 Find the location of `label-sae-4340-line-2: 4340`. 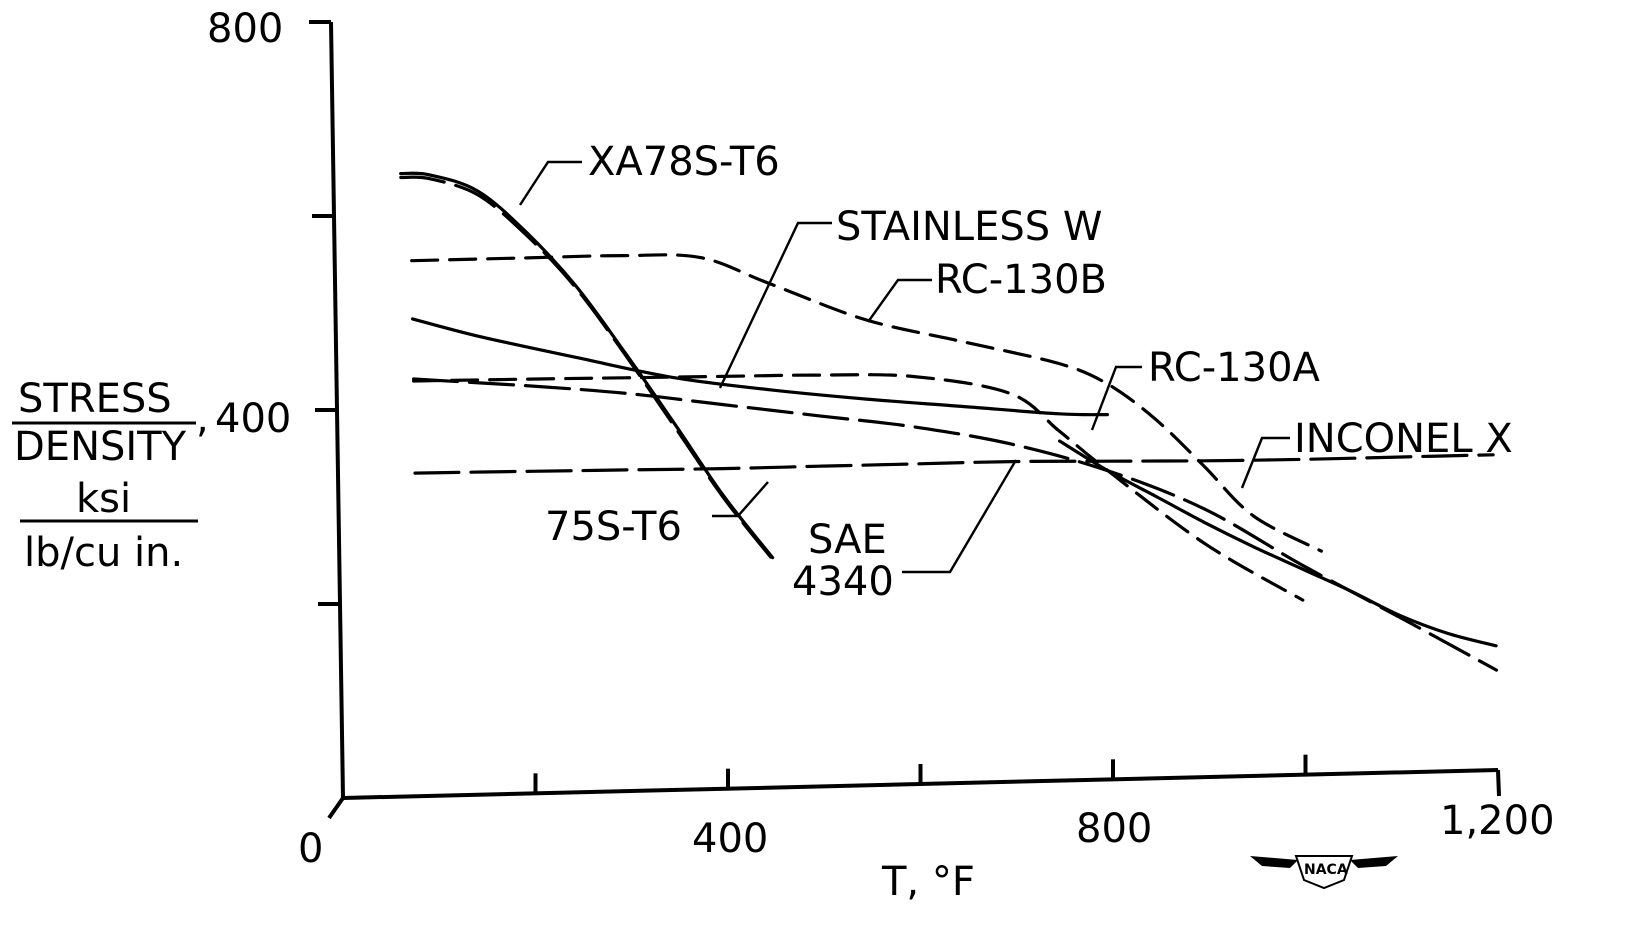

label-sae-4340-line-2: 4340 is located at coordinates (843, 582).